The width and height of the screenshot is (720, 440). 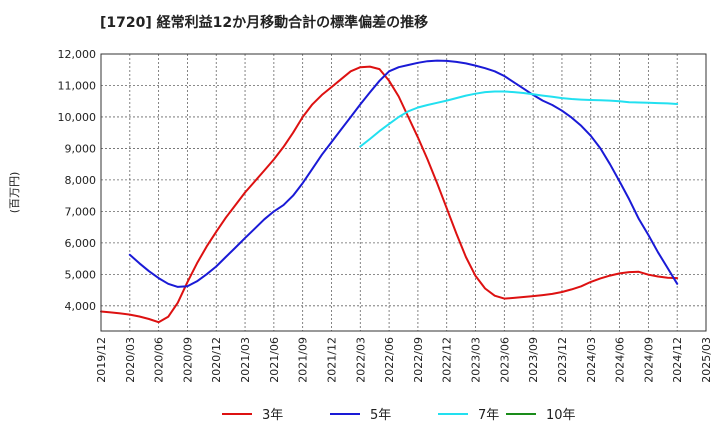 I want to click on y-tick-label: 4,000, so click(x=81, y=306).